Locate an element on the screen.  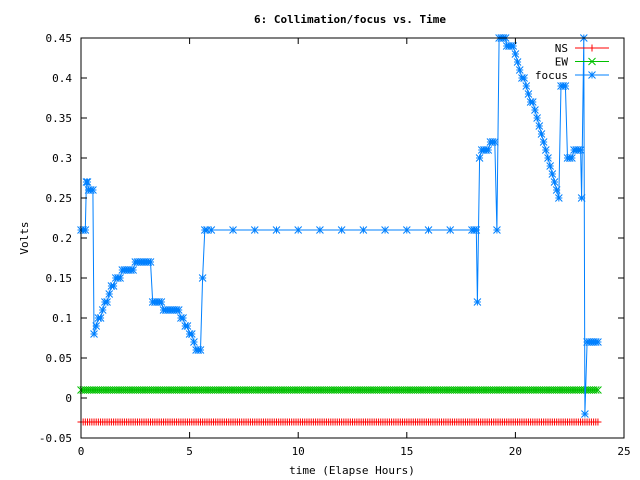
series-ew is located at coordinates (339, 390).